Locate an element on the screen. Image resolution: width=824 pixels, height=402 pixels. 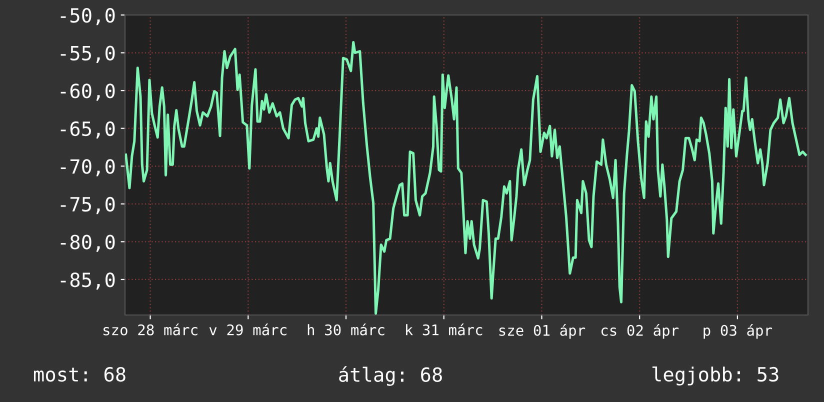
y-tick-label: -85,0 is located at coordinates (87, 281).